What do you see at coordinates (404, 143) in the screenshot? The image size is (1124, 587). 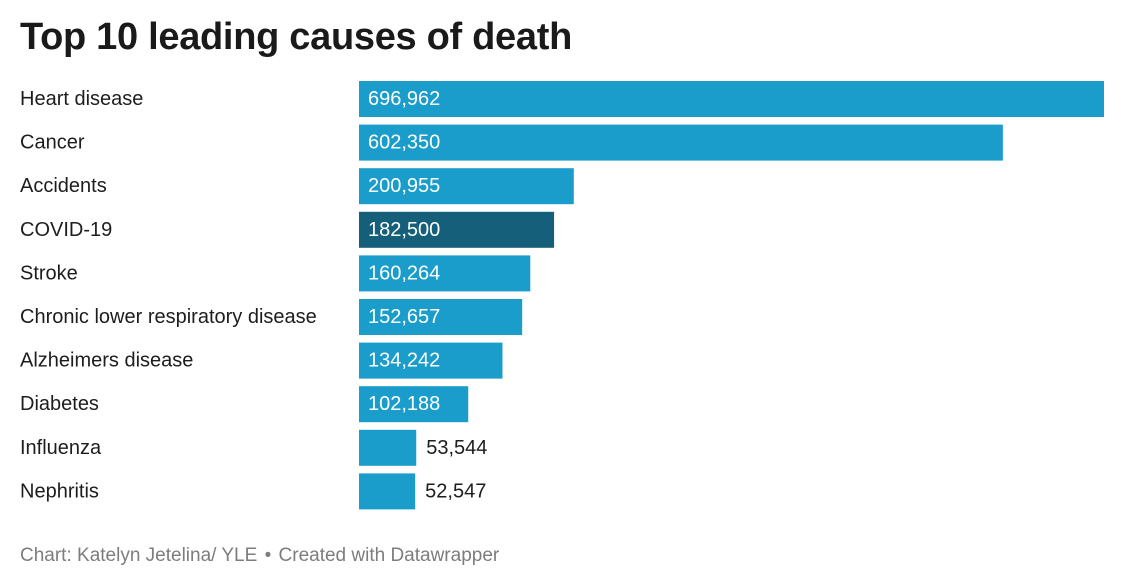 I see `value-label: 602,350` at bounding box center [404, 143].